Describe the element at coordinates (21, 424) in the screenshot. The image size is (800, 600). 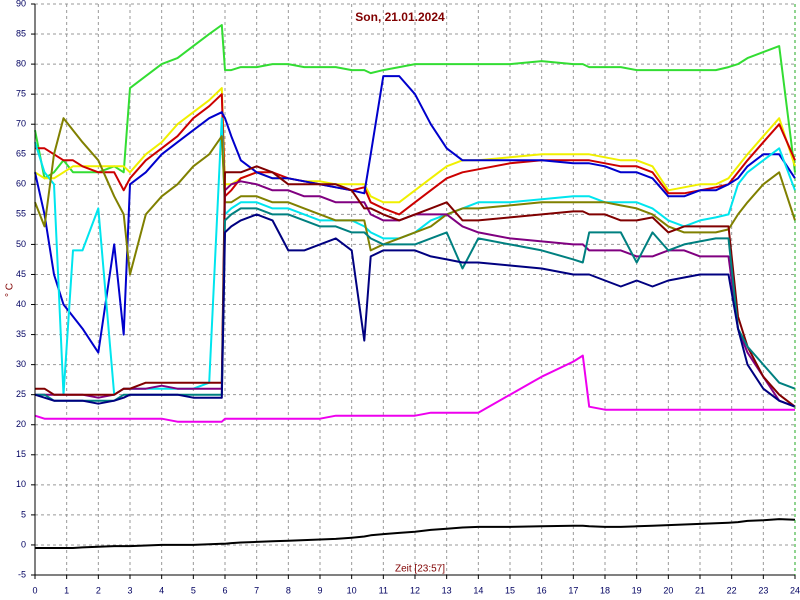
I see `y-tick-label: 20` at that location.